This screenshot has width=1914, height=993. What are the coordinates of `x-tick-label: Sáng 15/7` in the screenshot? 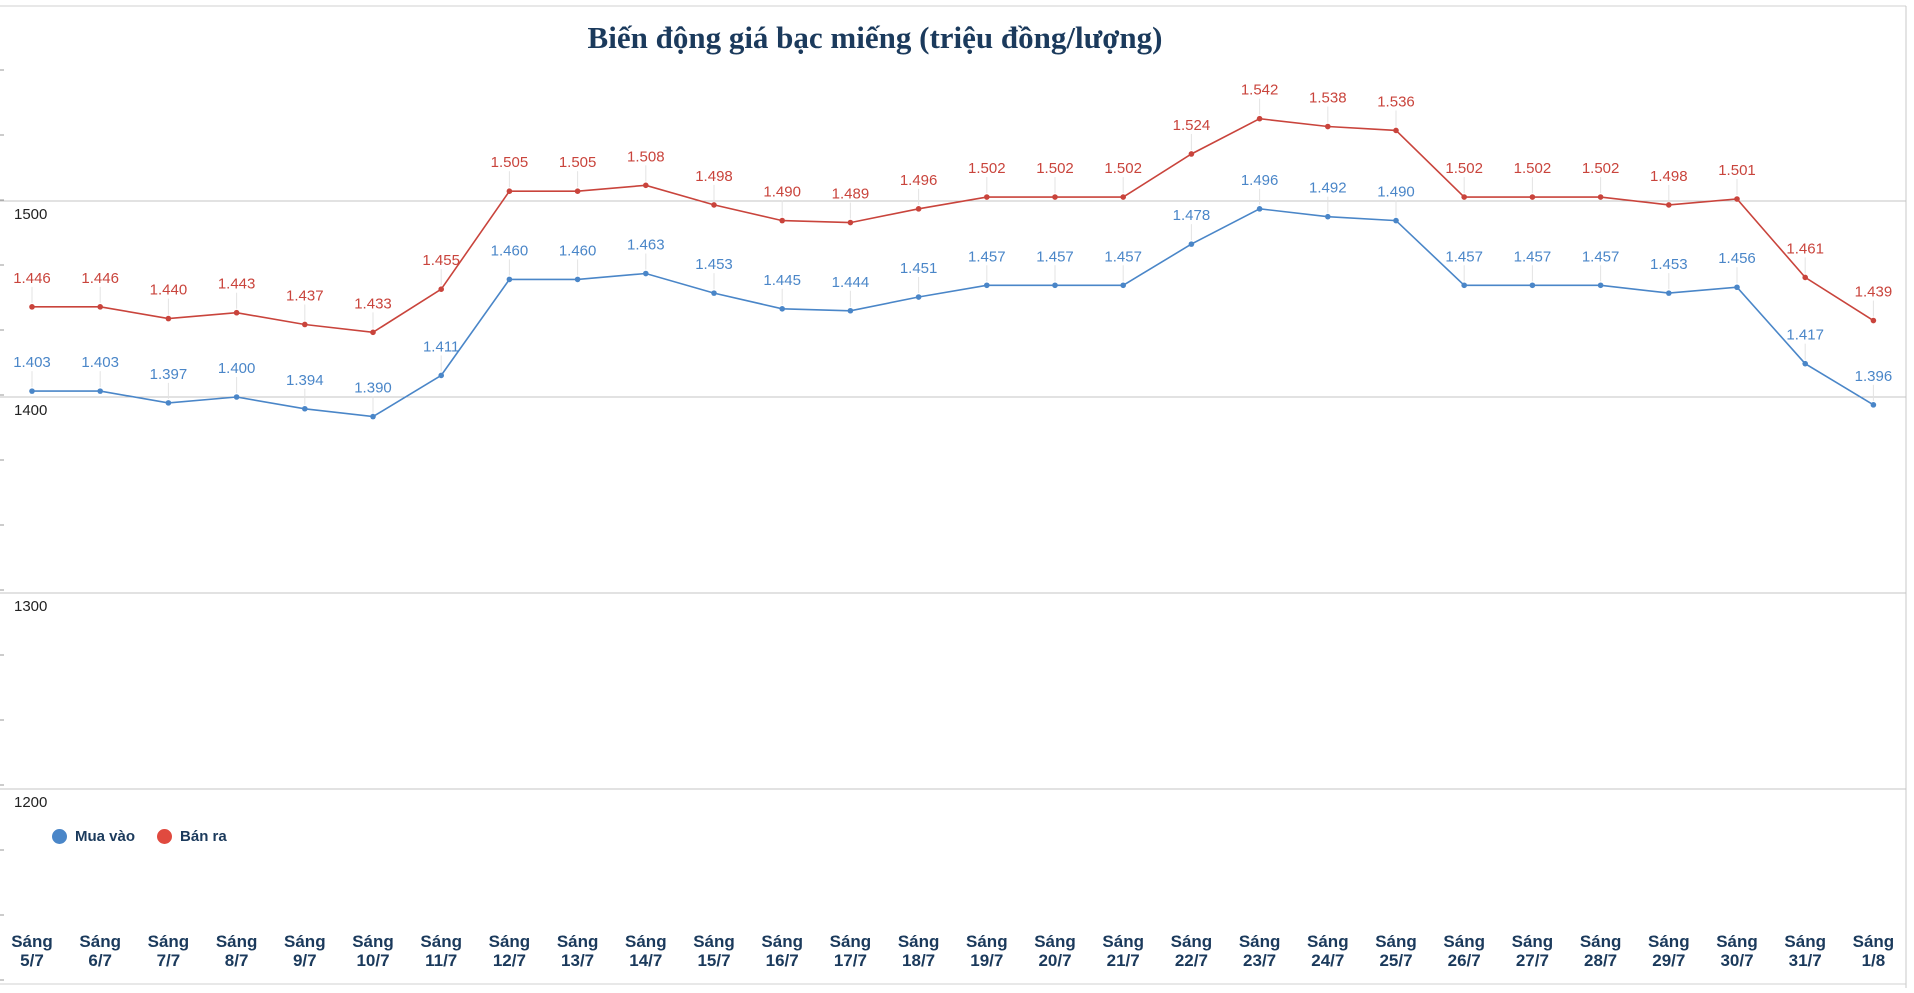 It's located at (714, 951).